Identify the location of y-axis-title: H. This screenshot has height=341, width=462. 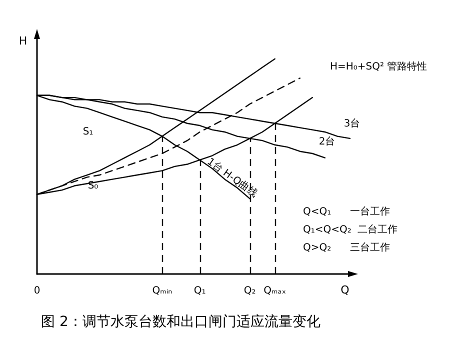
(23, 41).